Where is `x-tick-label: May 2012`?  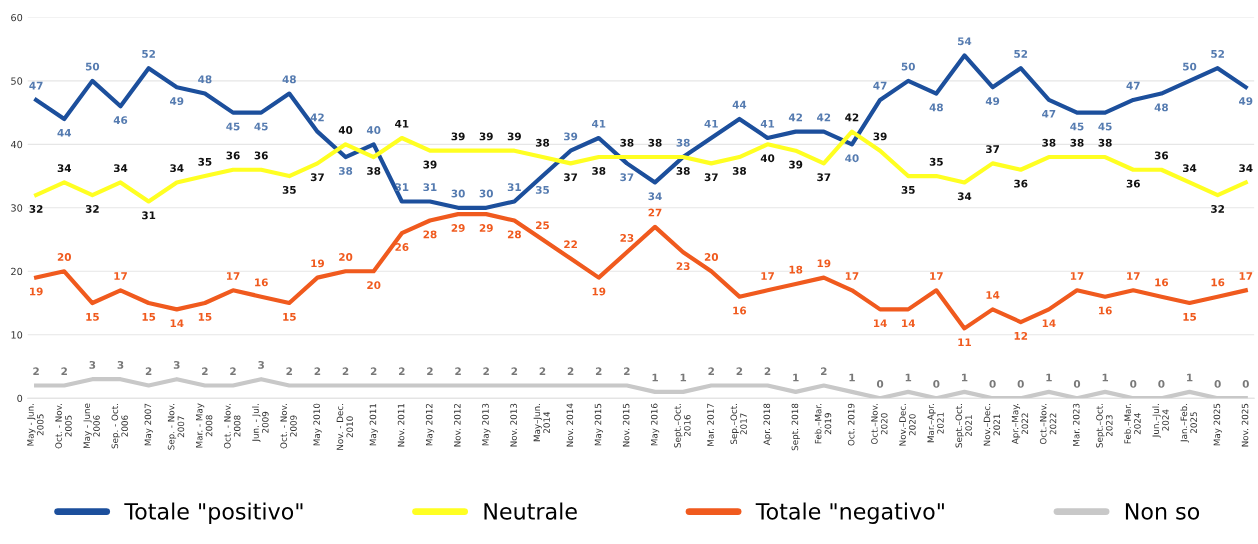
x-tick-label: May 2012 is located at coordinates (430, 424).